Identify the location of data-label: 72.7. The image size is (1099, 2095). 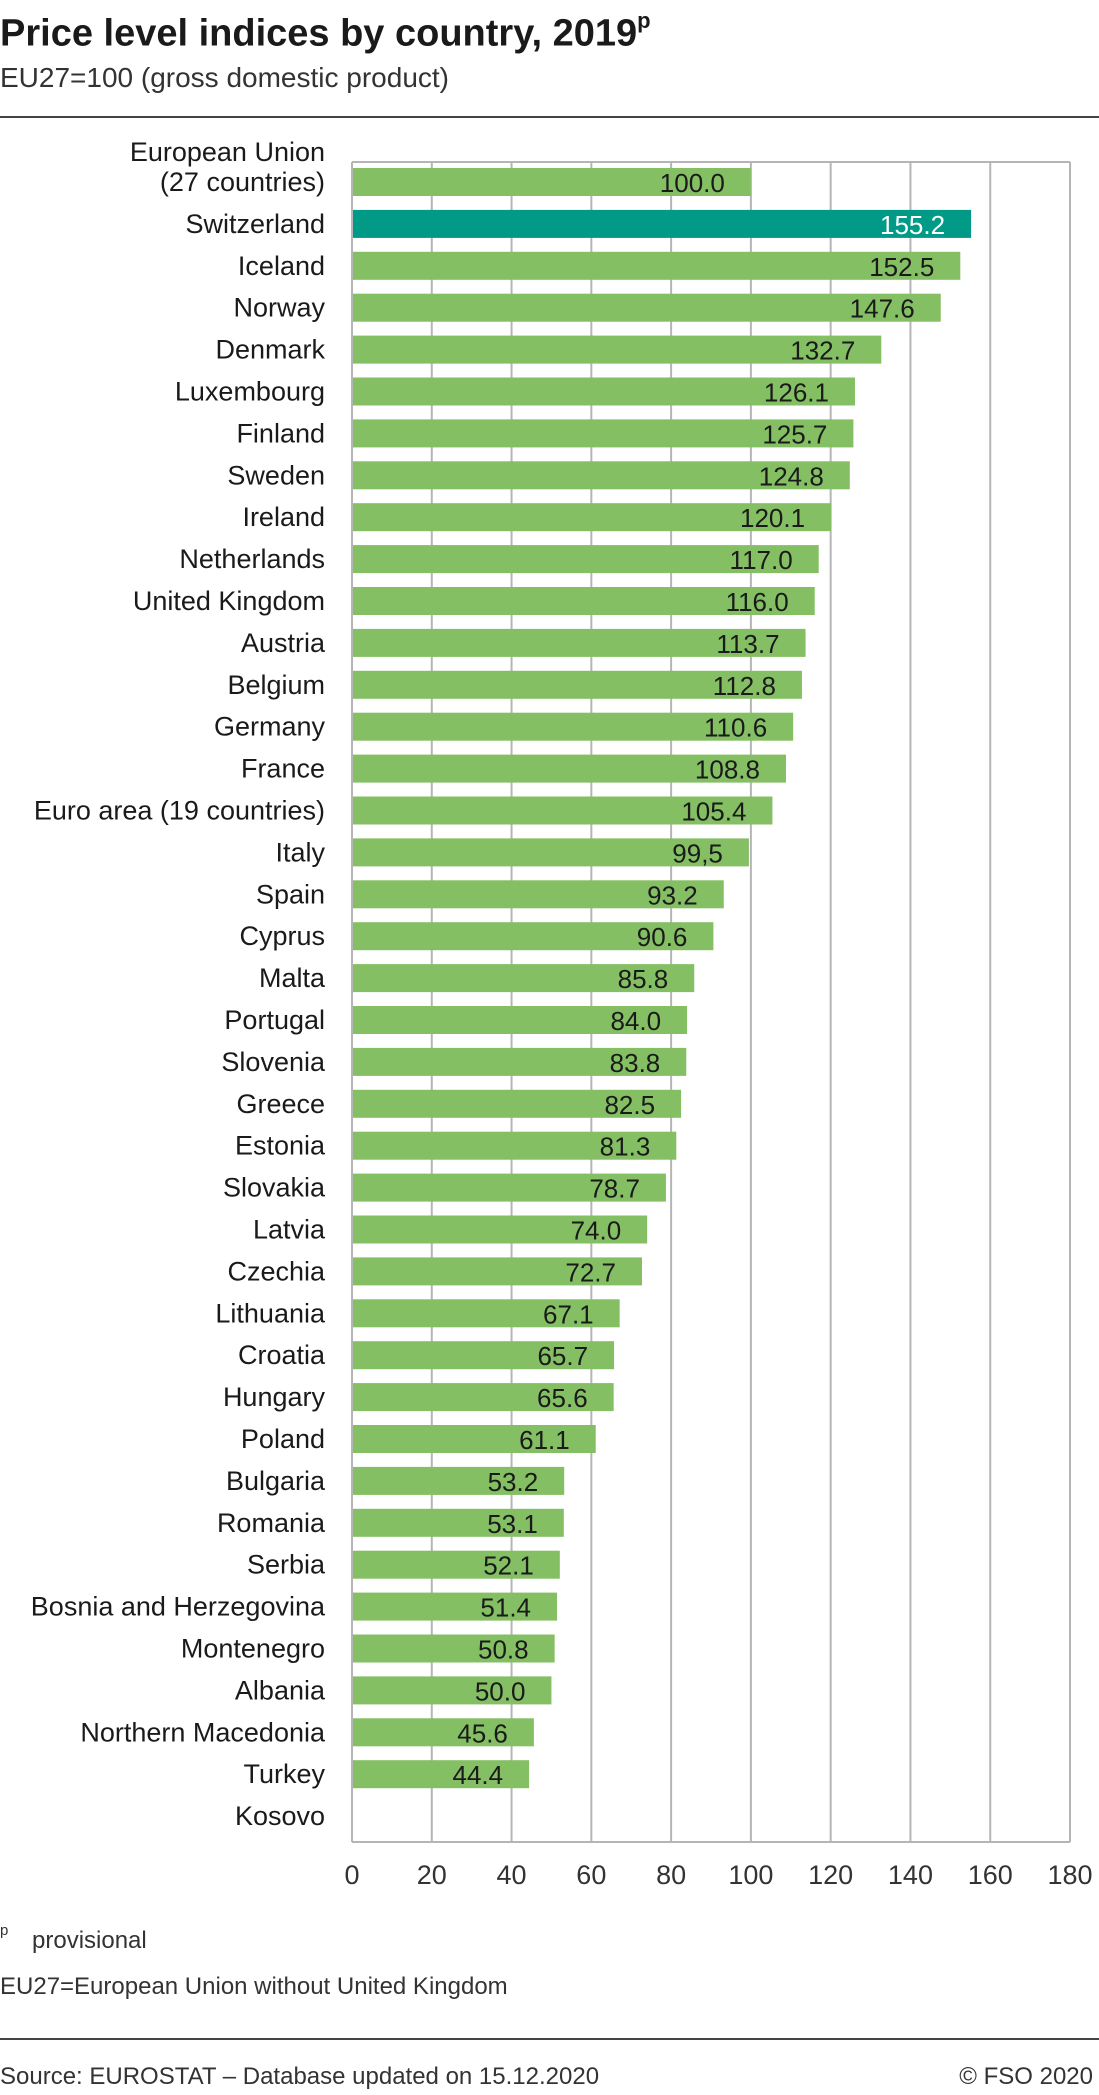
(590, 1272).